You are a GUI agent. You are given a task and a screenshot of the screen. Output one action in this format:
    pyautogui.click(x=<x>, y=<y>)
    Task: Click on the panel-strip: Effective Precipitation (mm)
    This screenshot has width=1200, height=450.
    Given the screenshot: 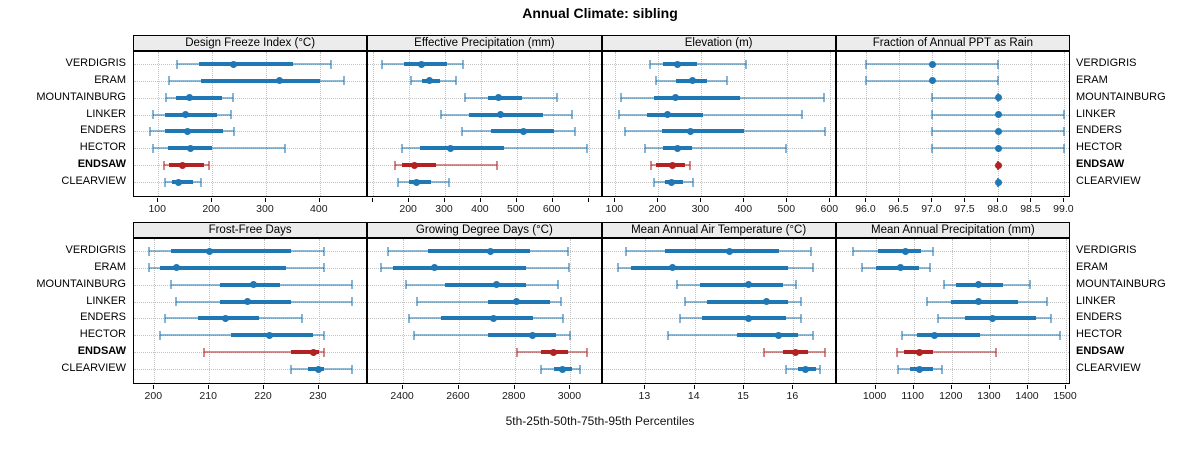 What is the action you would take?
    pyautogui.click(x=484, y=43)
    